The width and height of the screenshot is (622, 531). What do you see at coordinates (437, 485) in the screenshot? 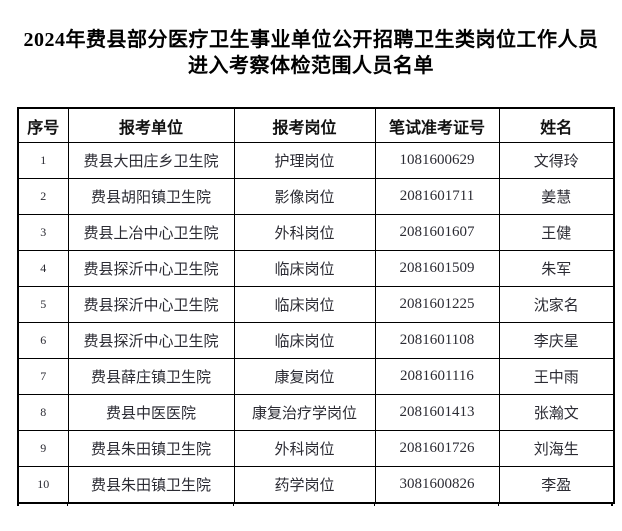
I see `cell-ticket: 3081600826` at bounding box center [437, 485].